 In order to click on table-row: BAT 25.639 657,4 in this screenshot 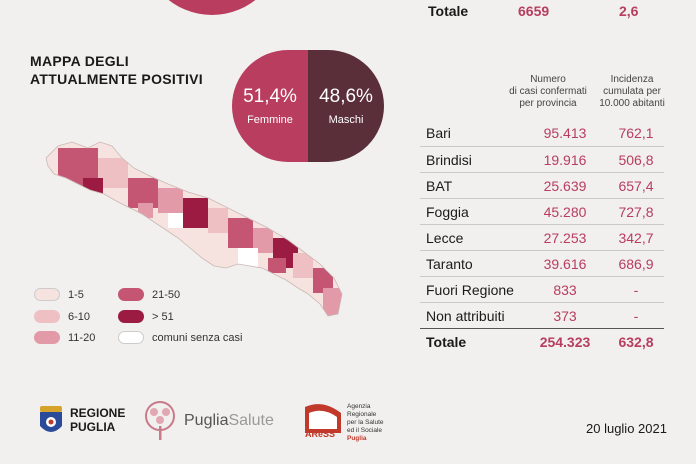, I will do `click(542, 185)`.